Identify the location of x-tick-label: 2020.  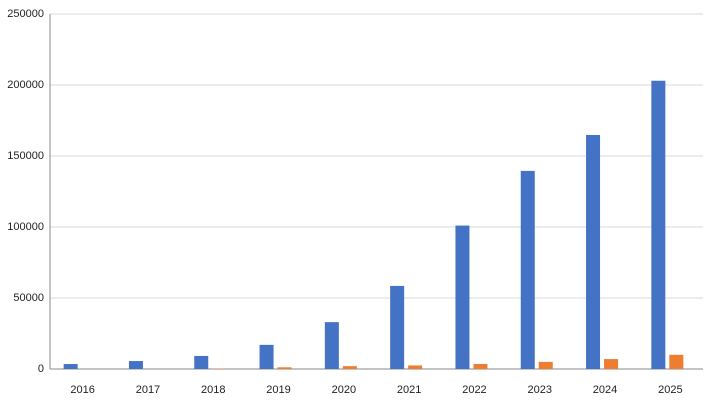
(344, 390).